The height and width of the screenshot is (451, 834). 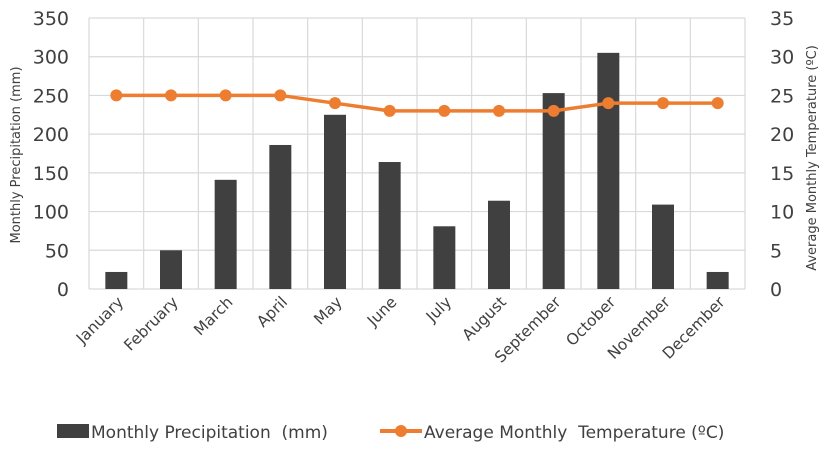 I want to click on y-tick-left: 50, so click(x=57, y=251).